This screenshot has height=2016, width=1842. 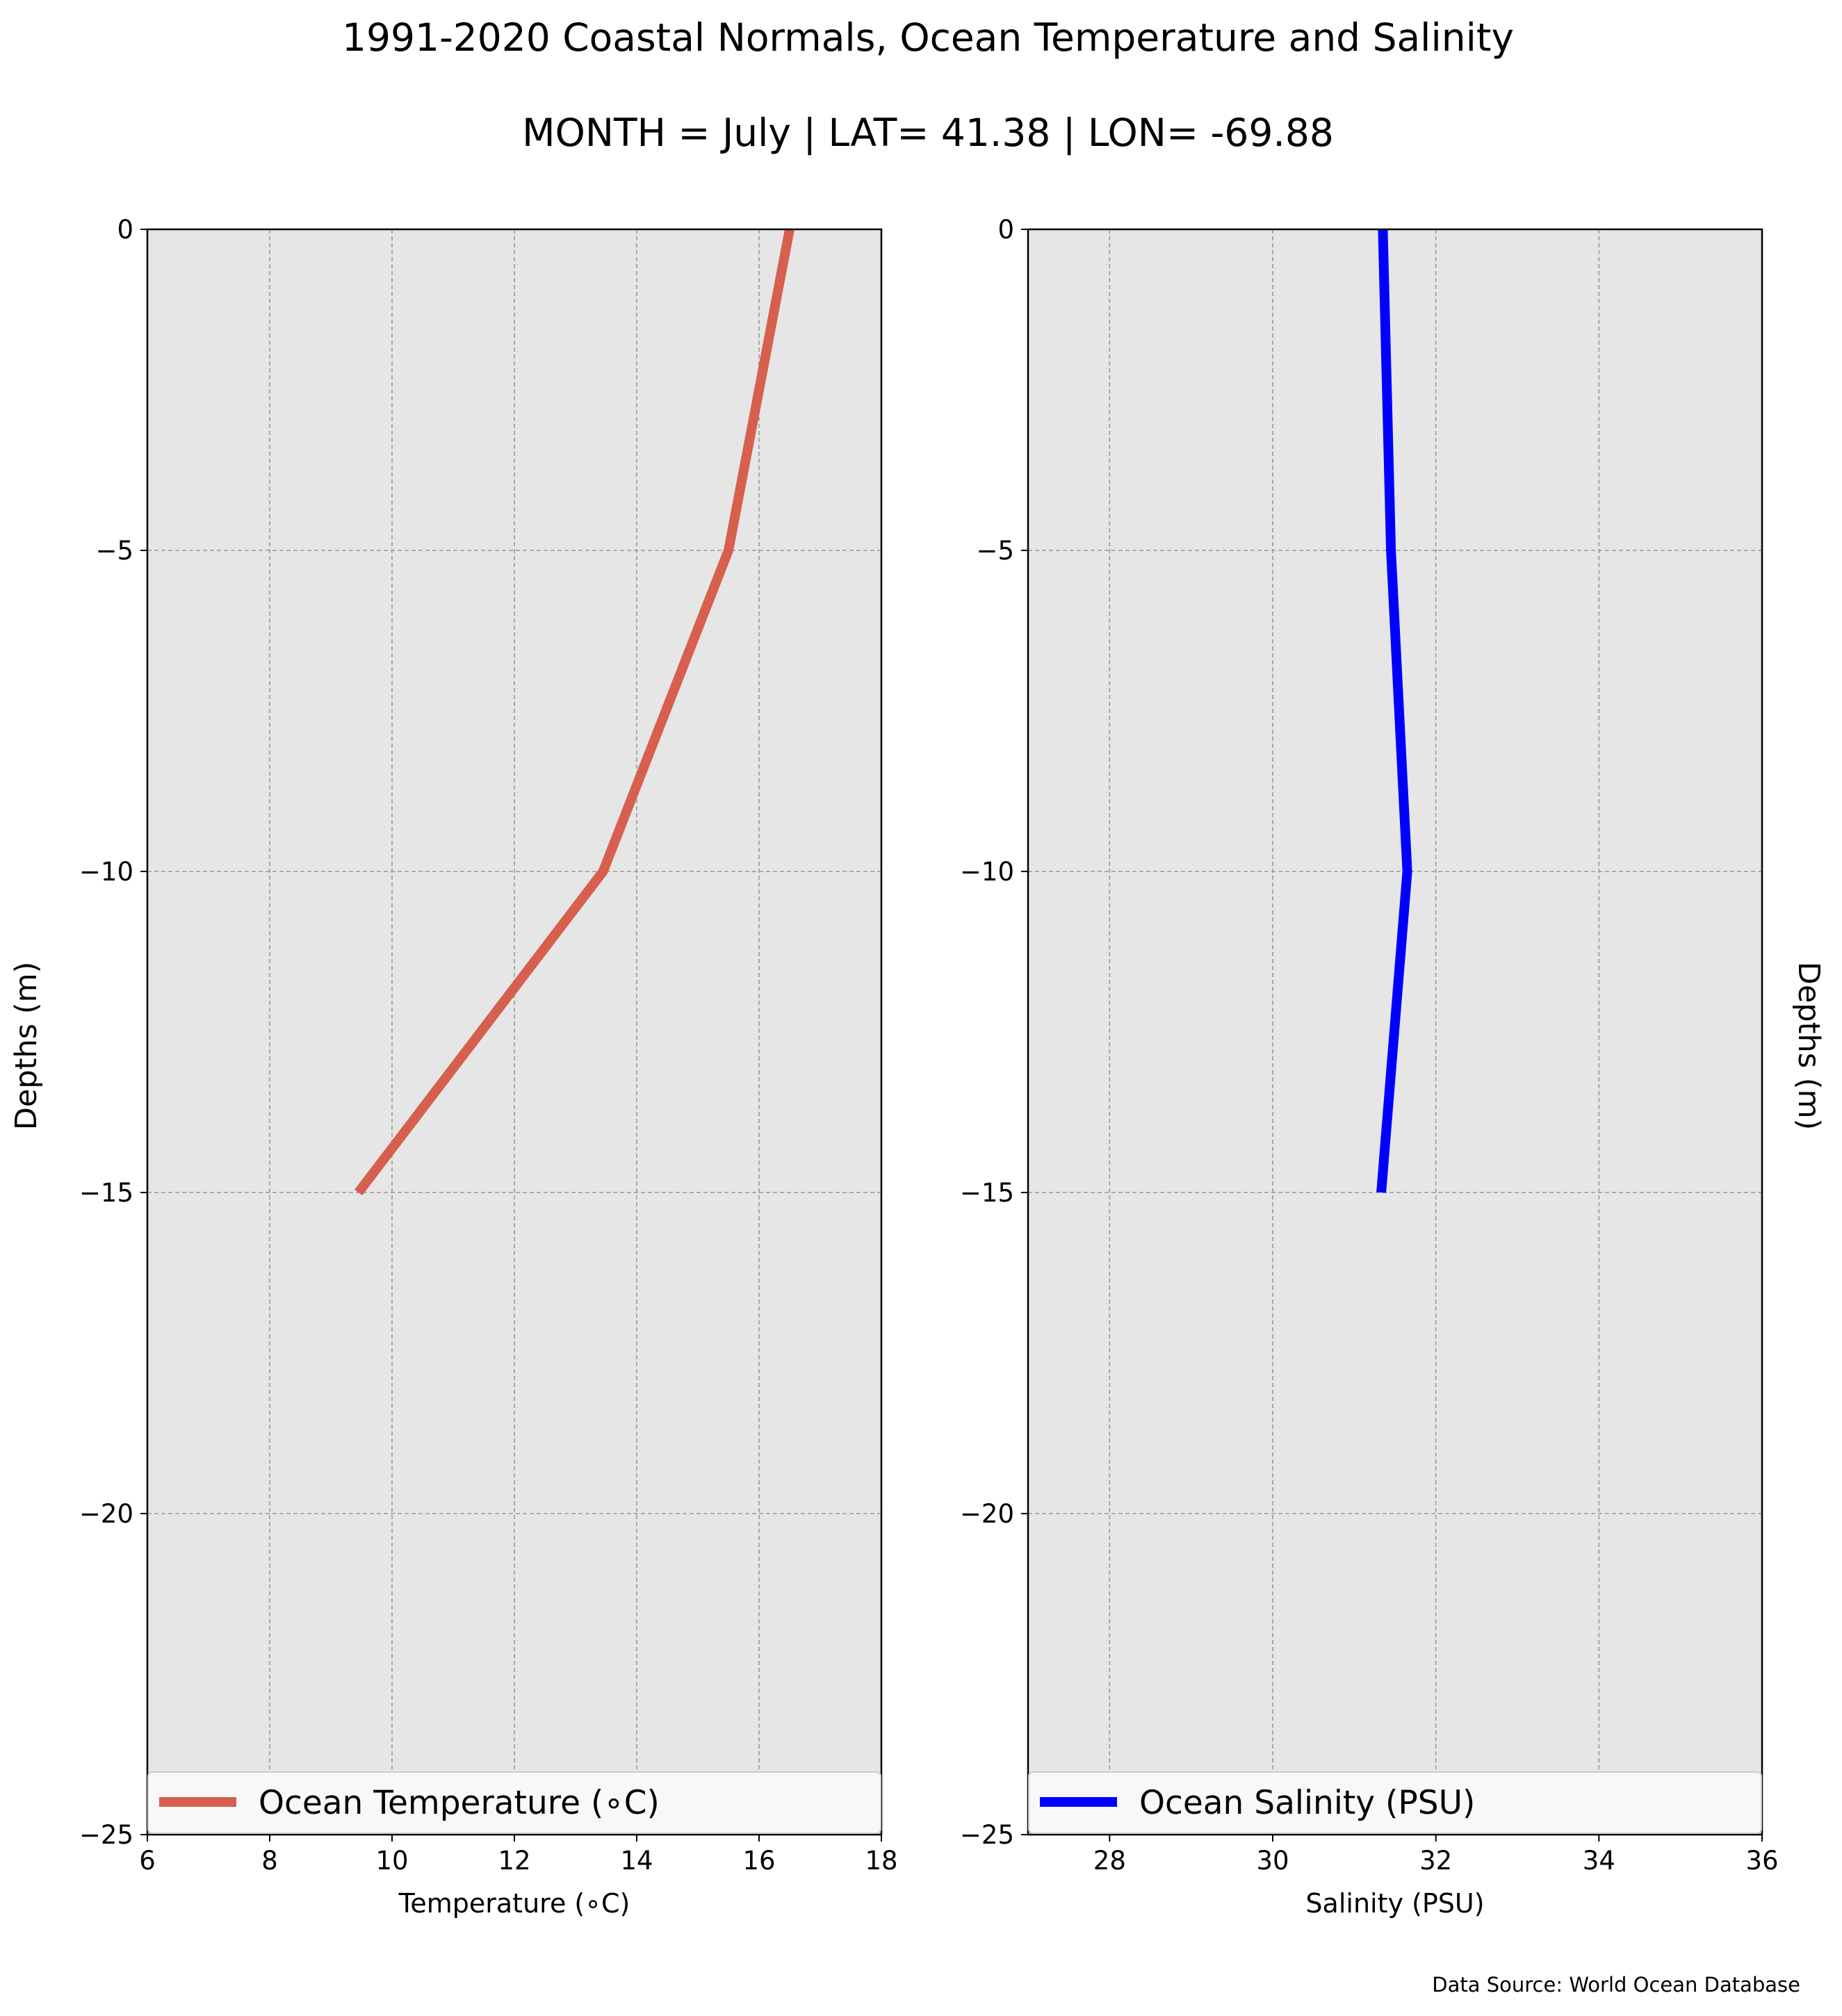 I want to click on x-tick-label: 12, so click(x=514, y=1861).